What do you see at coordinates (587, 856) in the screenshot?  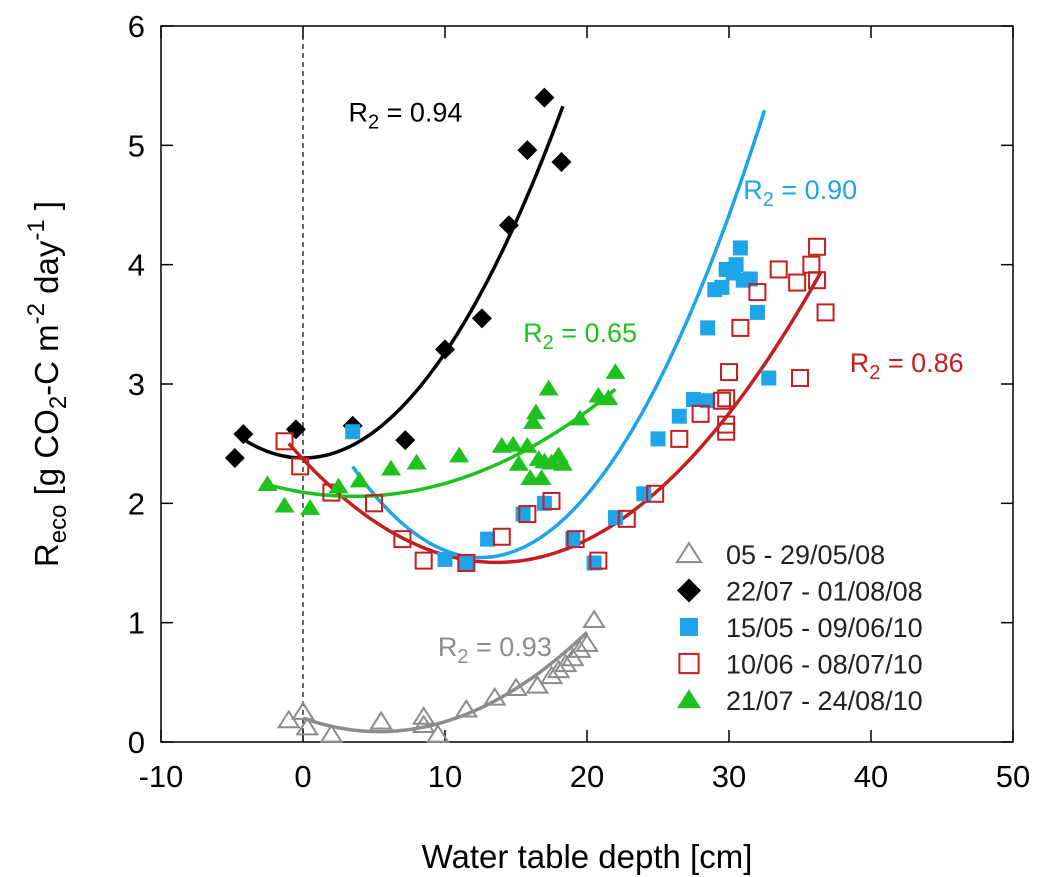 I see `x-axis-title: Water table depth [cm]` at bounding box center [587, 856].